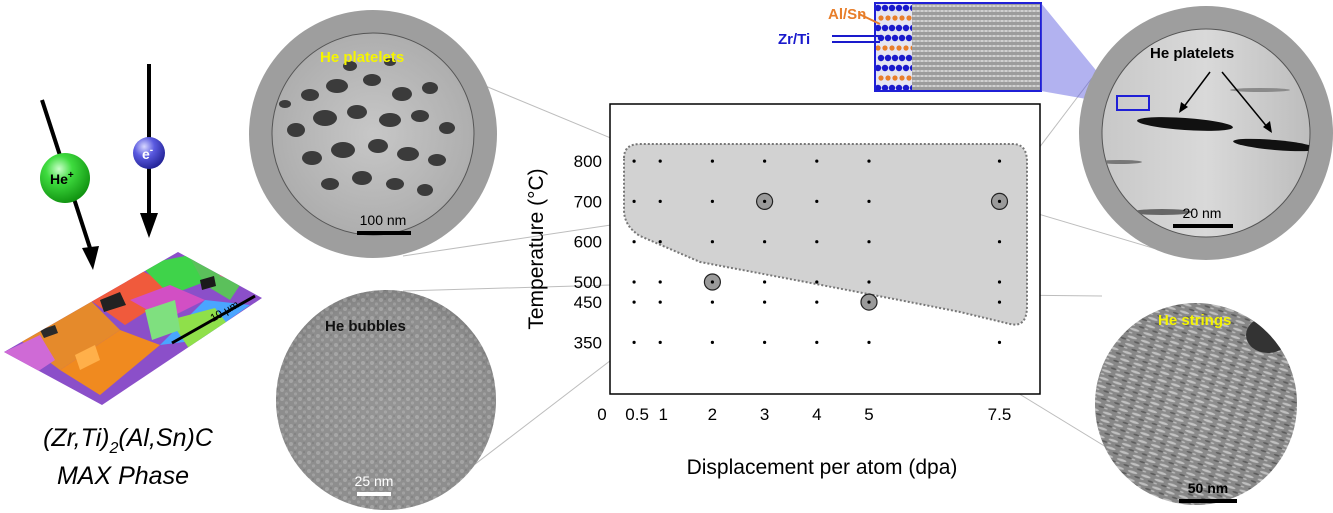  I want to click on panel-label-bottom-left: He bubbles, so click(365, 326).